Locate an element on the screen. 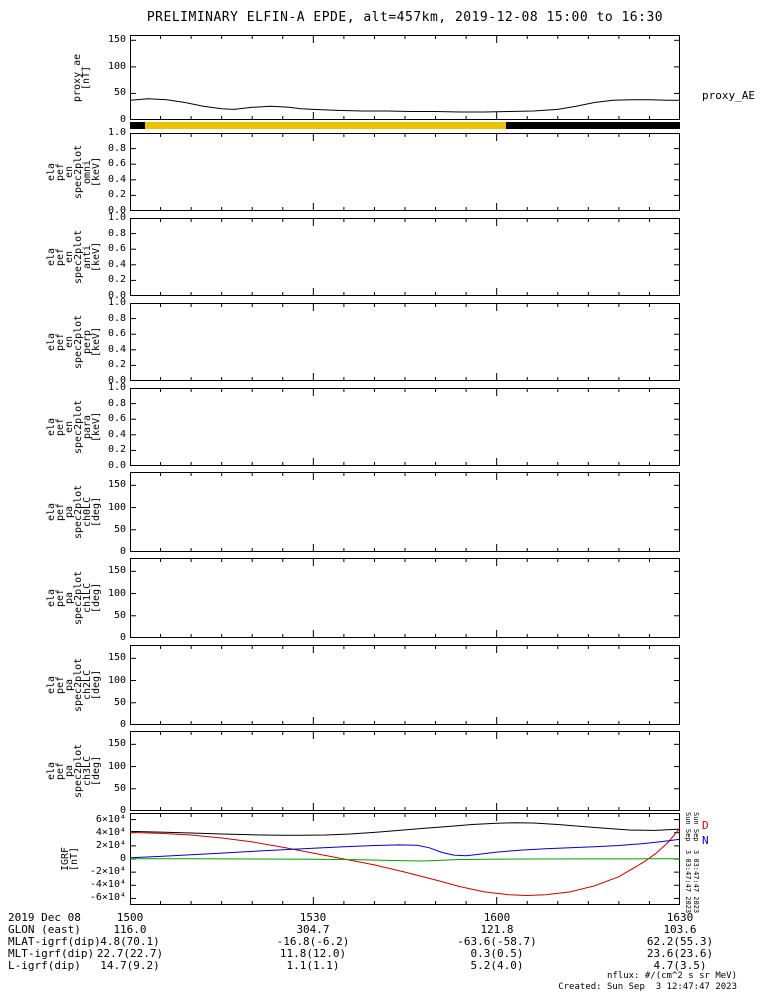 This screenshot has height=1000, width=775. glon-value: 116.0 is located at coordinates (130, 929).